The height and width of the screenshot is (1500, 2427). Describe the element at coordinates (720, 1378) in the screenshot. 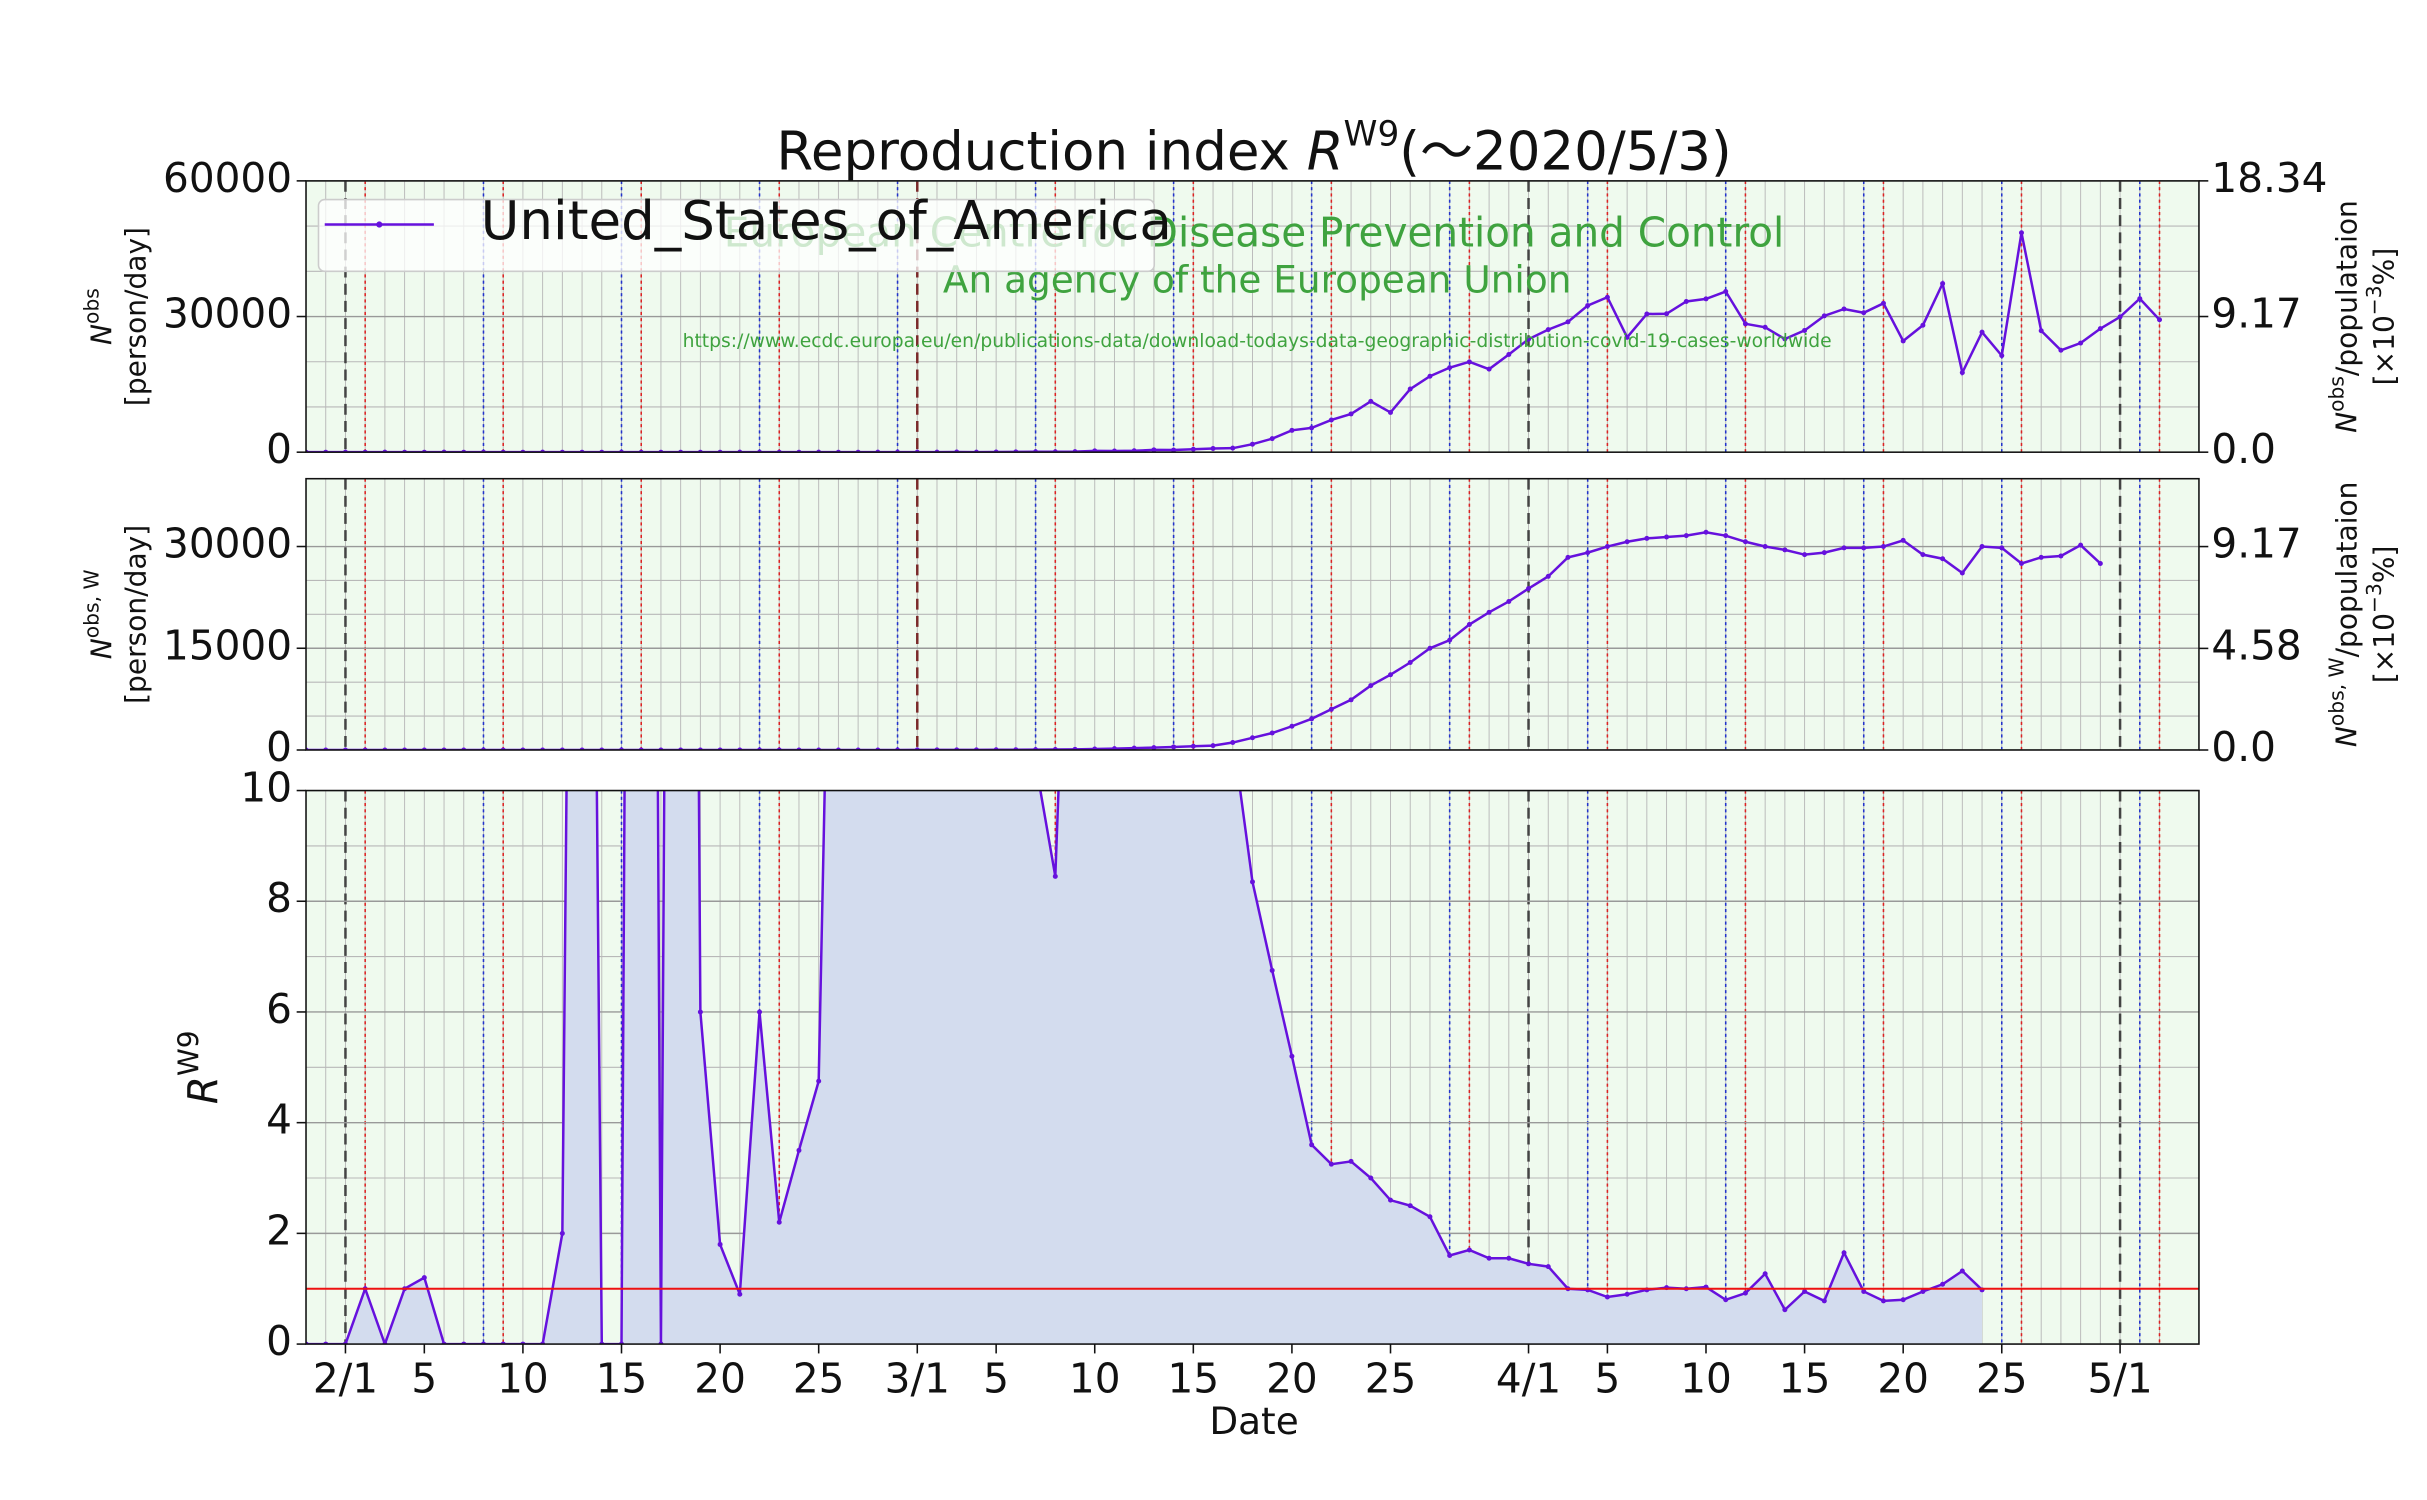

I see `x-tick-label: 20` at that location.